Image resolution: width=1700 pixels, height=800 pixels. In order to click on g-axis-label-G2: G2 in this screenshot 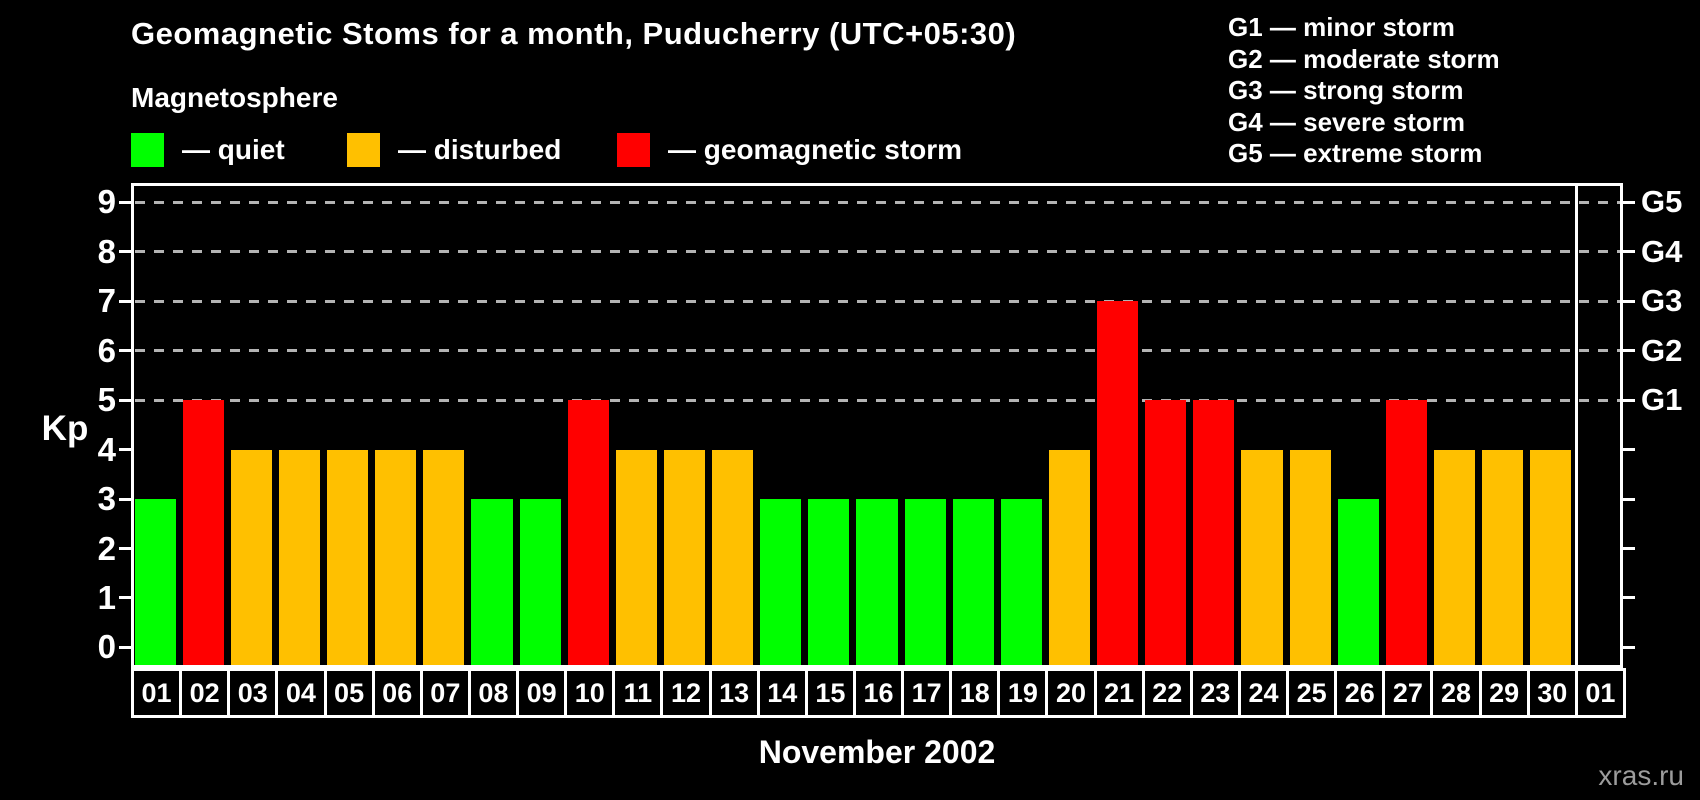, I will do `click(1662, 350)`.